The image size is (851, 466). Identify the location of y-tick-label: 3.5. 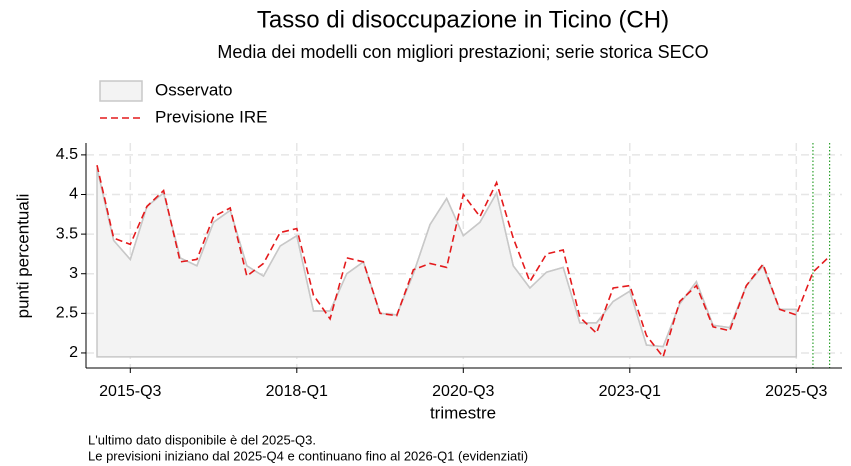
(67, 233).